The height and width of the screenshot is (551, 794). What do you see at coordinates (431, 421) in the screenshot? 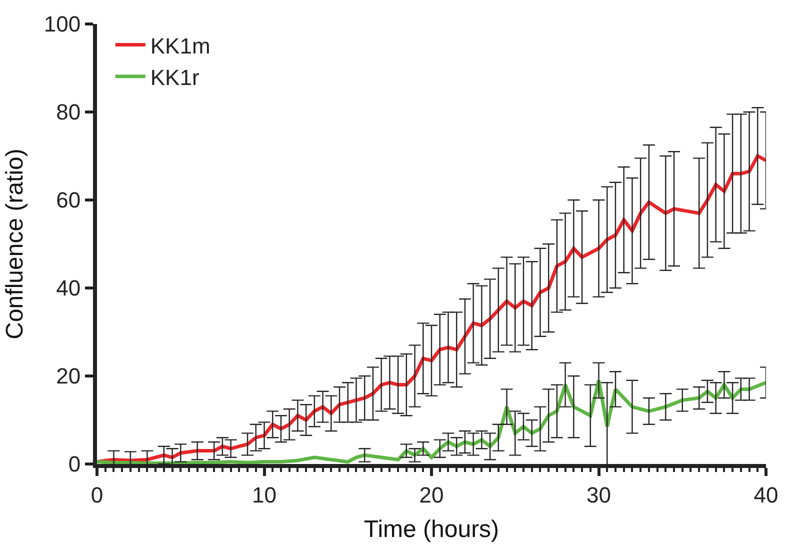
I see `line-series` at bounding box center [431, 421].